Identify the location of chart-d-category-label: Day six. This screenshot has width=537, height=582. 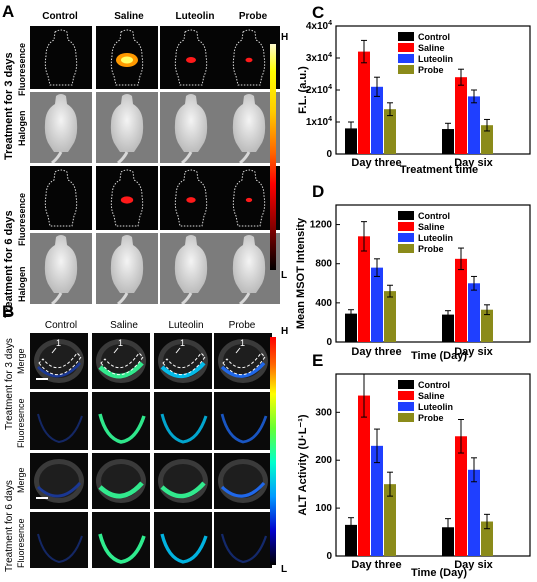
(473, 352).